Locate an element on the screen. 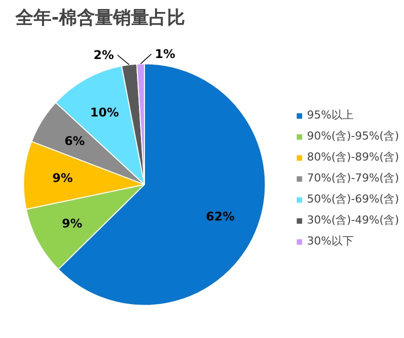 The height and width of the screenshot is (338, 404). legend-label: 80%(含)-89%(含) is located at coordinates (352, 157).